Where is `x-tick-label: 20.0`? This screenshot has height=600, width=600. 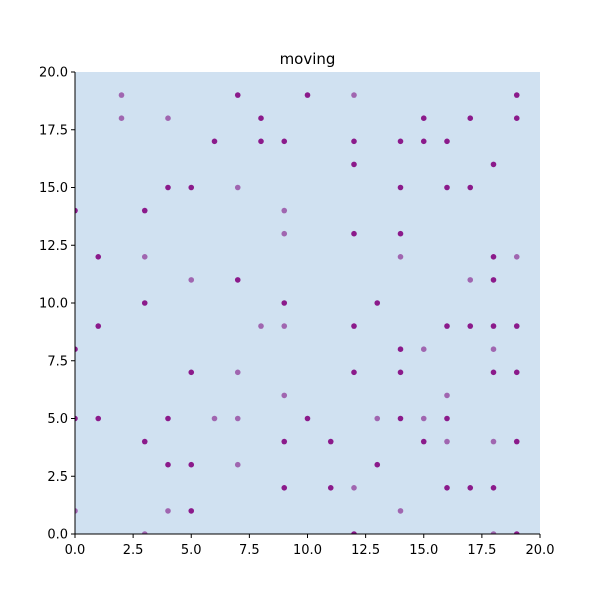
x-tick-label: 20.0 is located at coordinates (540, 550).